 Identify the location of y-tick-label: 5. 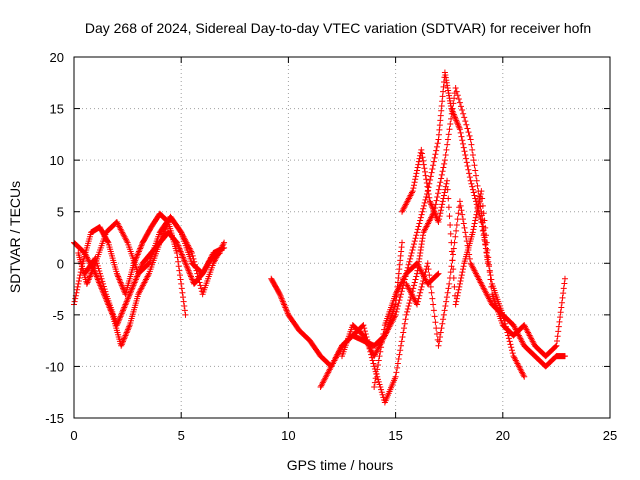
(60, 212).